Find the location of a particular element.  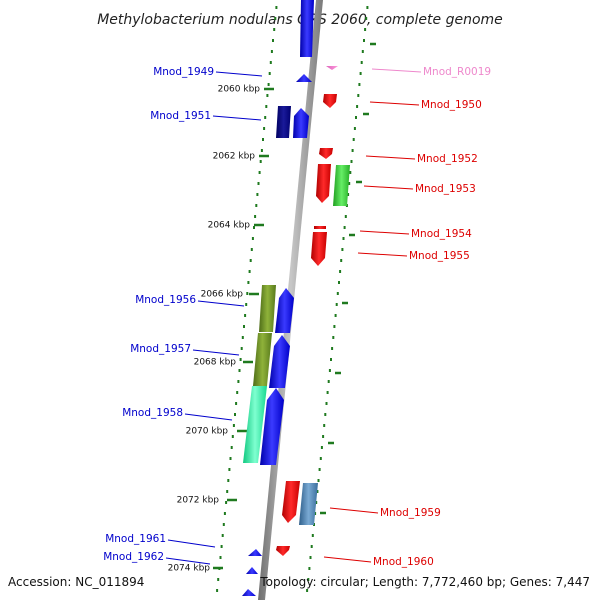

gene-arrow-mnod-r0019 is located at coordinates (332, 68).